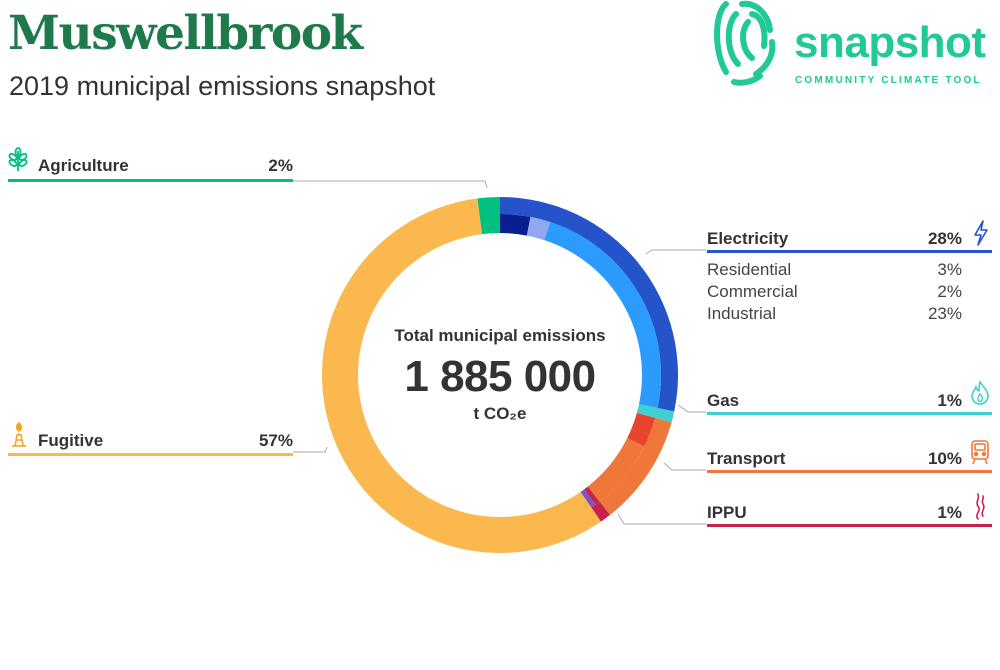 The height and width of the screenshot is (670, 1000). I want to click on gas-pct: 1%, so click(949, 400).